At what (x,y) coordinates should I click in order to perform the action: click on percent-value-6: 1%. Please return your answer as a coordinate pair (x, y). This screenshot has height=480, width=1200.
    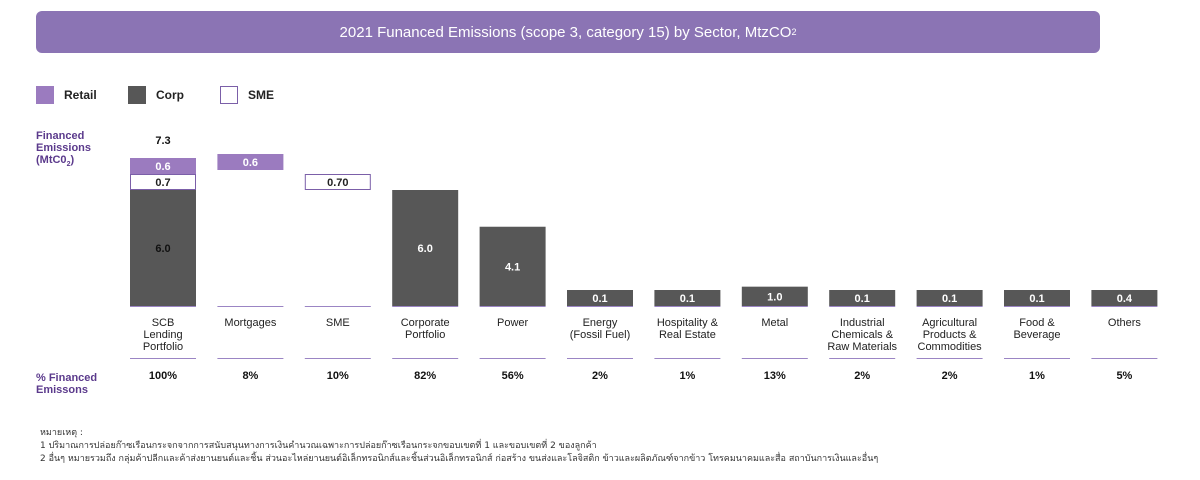
    Looking at the image, I should click on (687, 376).